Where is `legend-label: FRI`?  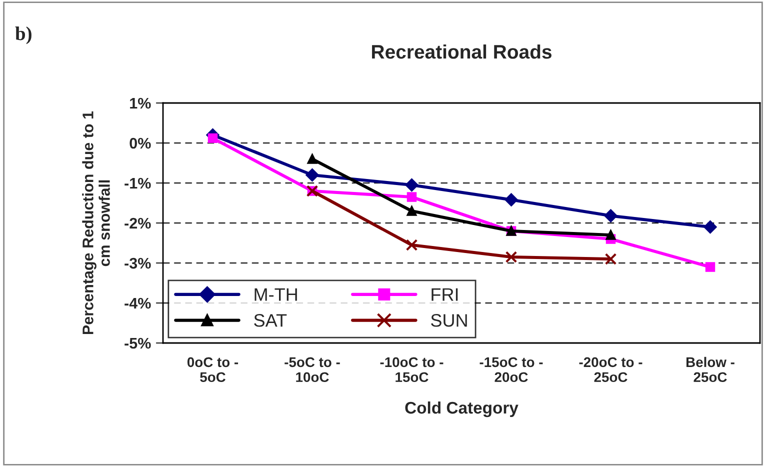 legend-label: FRI is located at coordinates (445, 294).